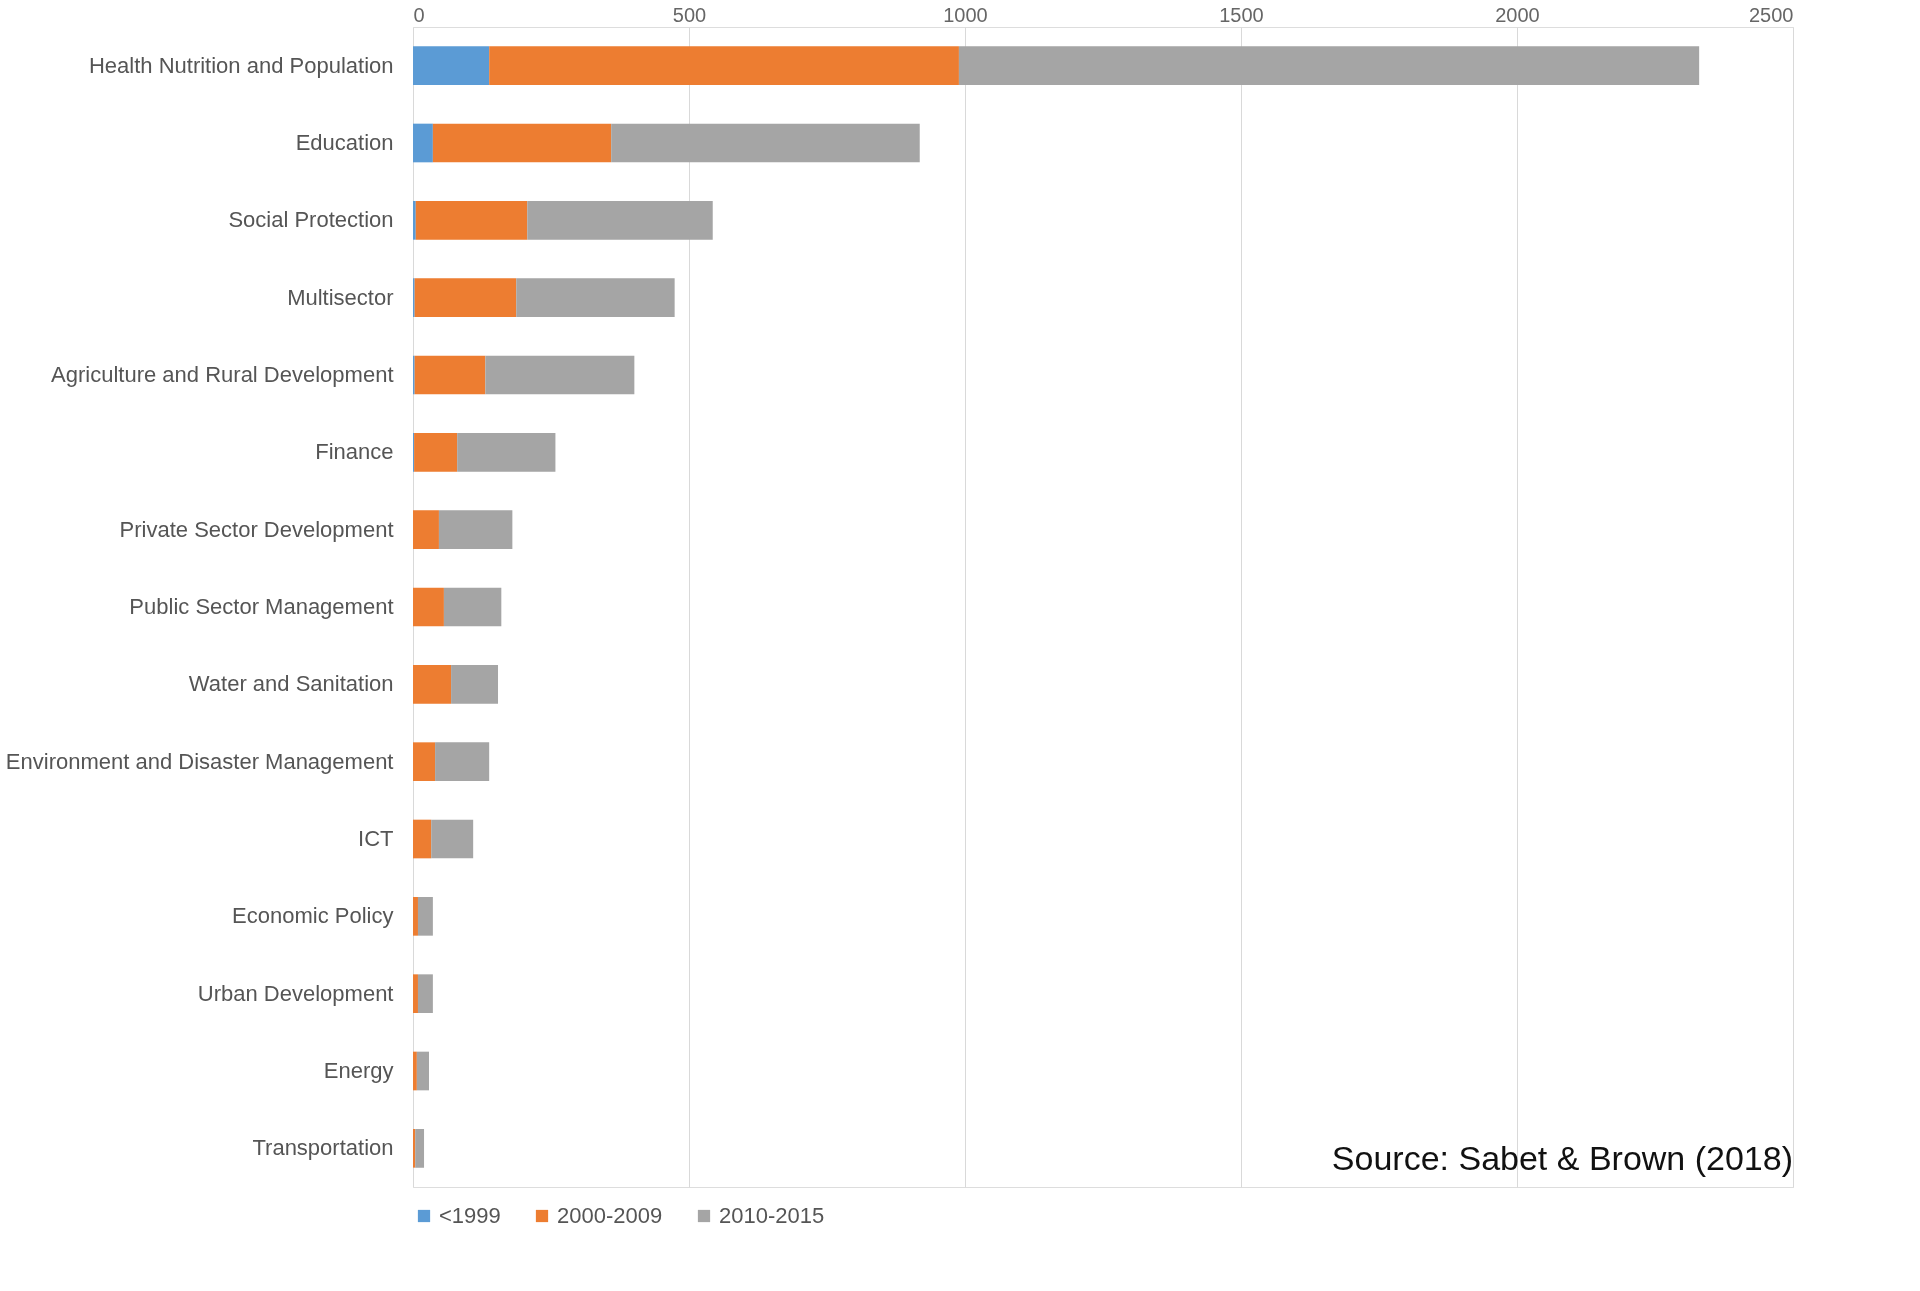 The width and height of the screenshot is (1920, 1291). Describe the element at coordinates (311, 220) in the screenshot. I see `y-tick-label: Social Protection` at that location.